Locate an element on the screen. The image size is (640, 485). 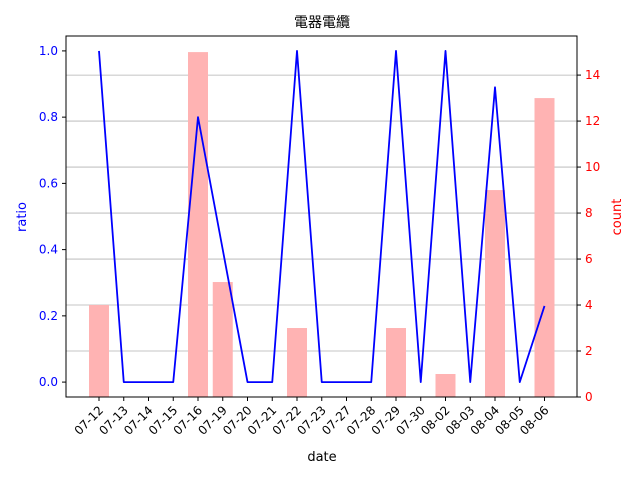
left-tick-label: 0.8 is located at coordinates (48, 117).